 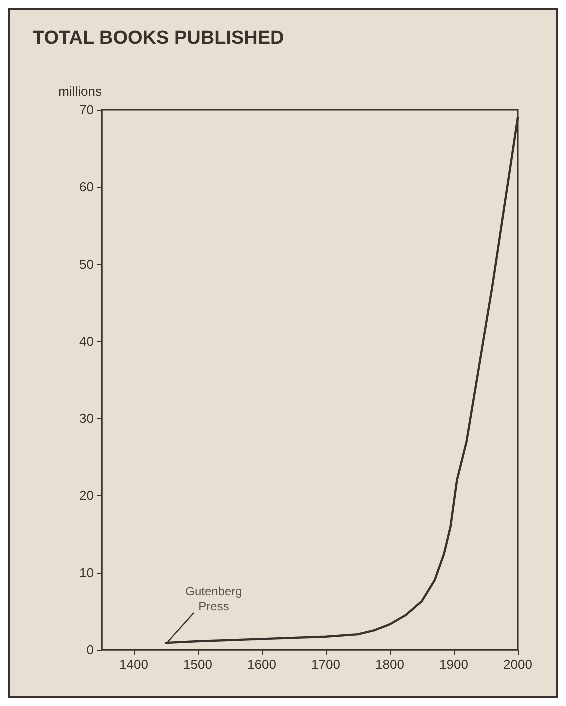 What do you see at coordinates (87, 264) in the screenshot?
I see `y-tick-label: 50` at bounding box center [87, 264].